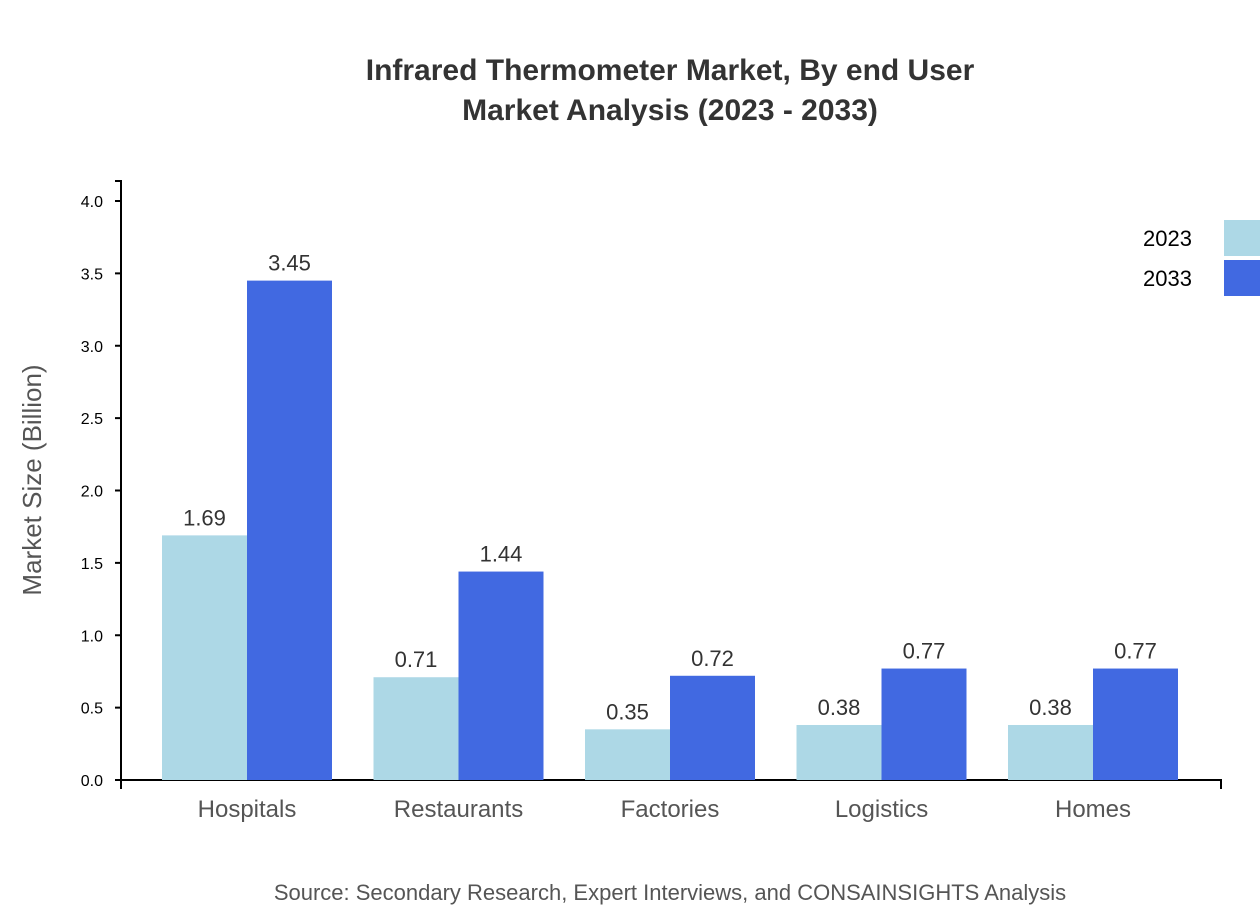  Describe the element at coordinates (92, 492) in the screenshot. I see `y-tick-label: 2.0` at that location.